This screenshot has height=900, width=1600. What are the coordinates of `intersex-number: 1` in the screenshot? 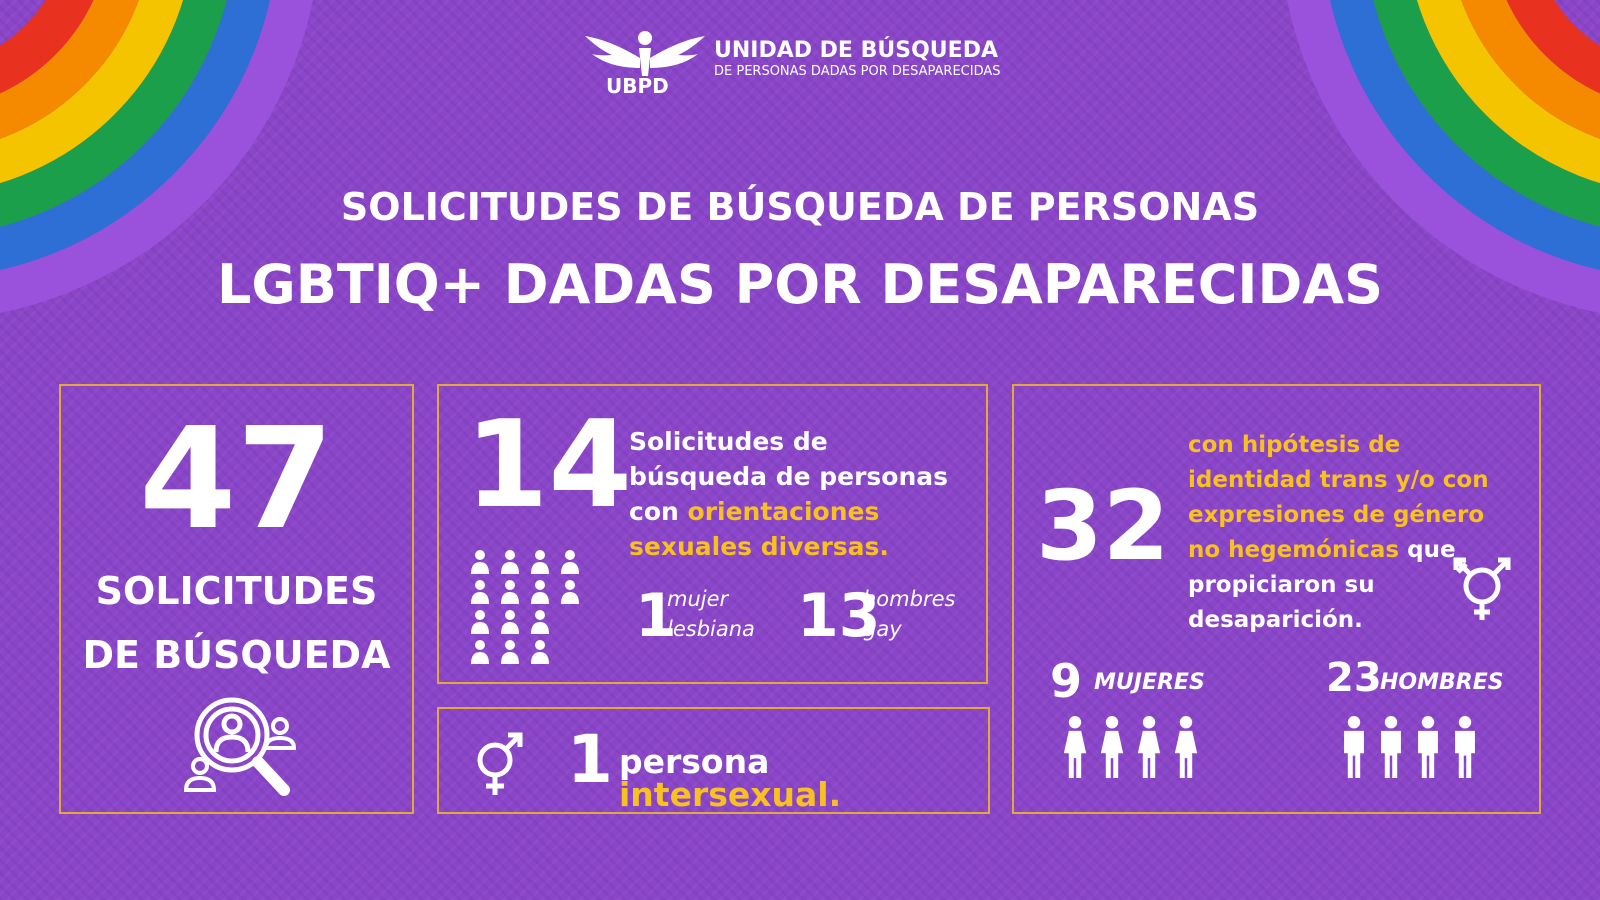 It's located at (590, 759).